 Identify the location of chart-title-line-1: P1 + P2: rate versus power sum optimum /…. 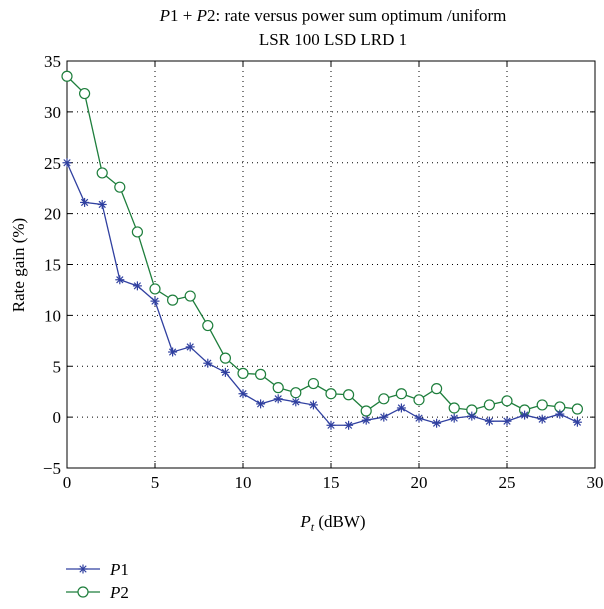
(333, 15).